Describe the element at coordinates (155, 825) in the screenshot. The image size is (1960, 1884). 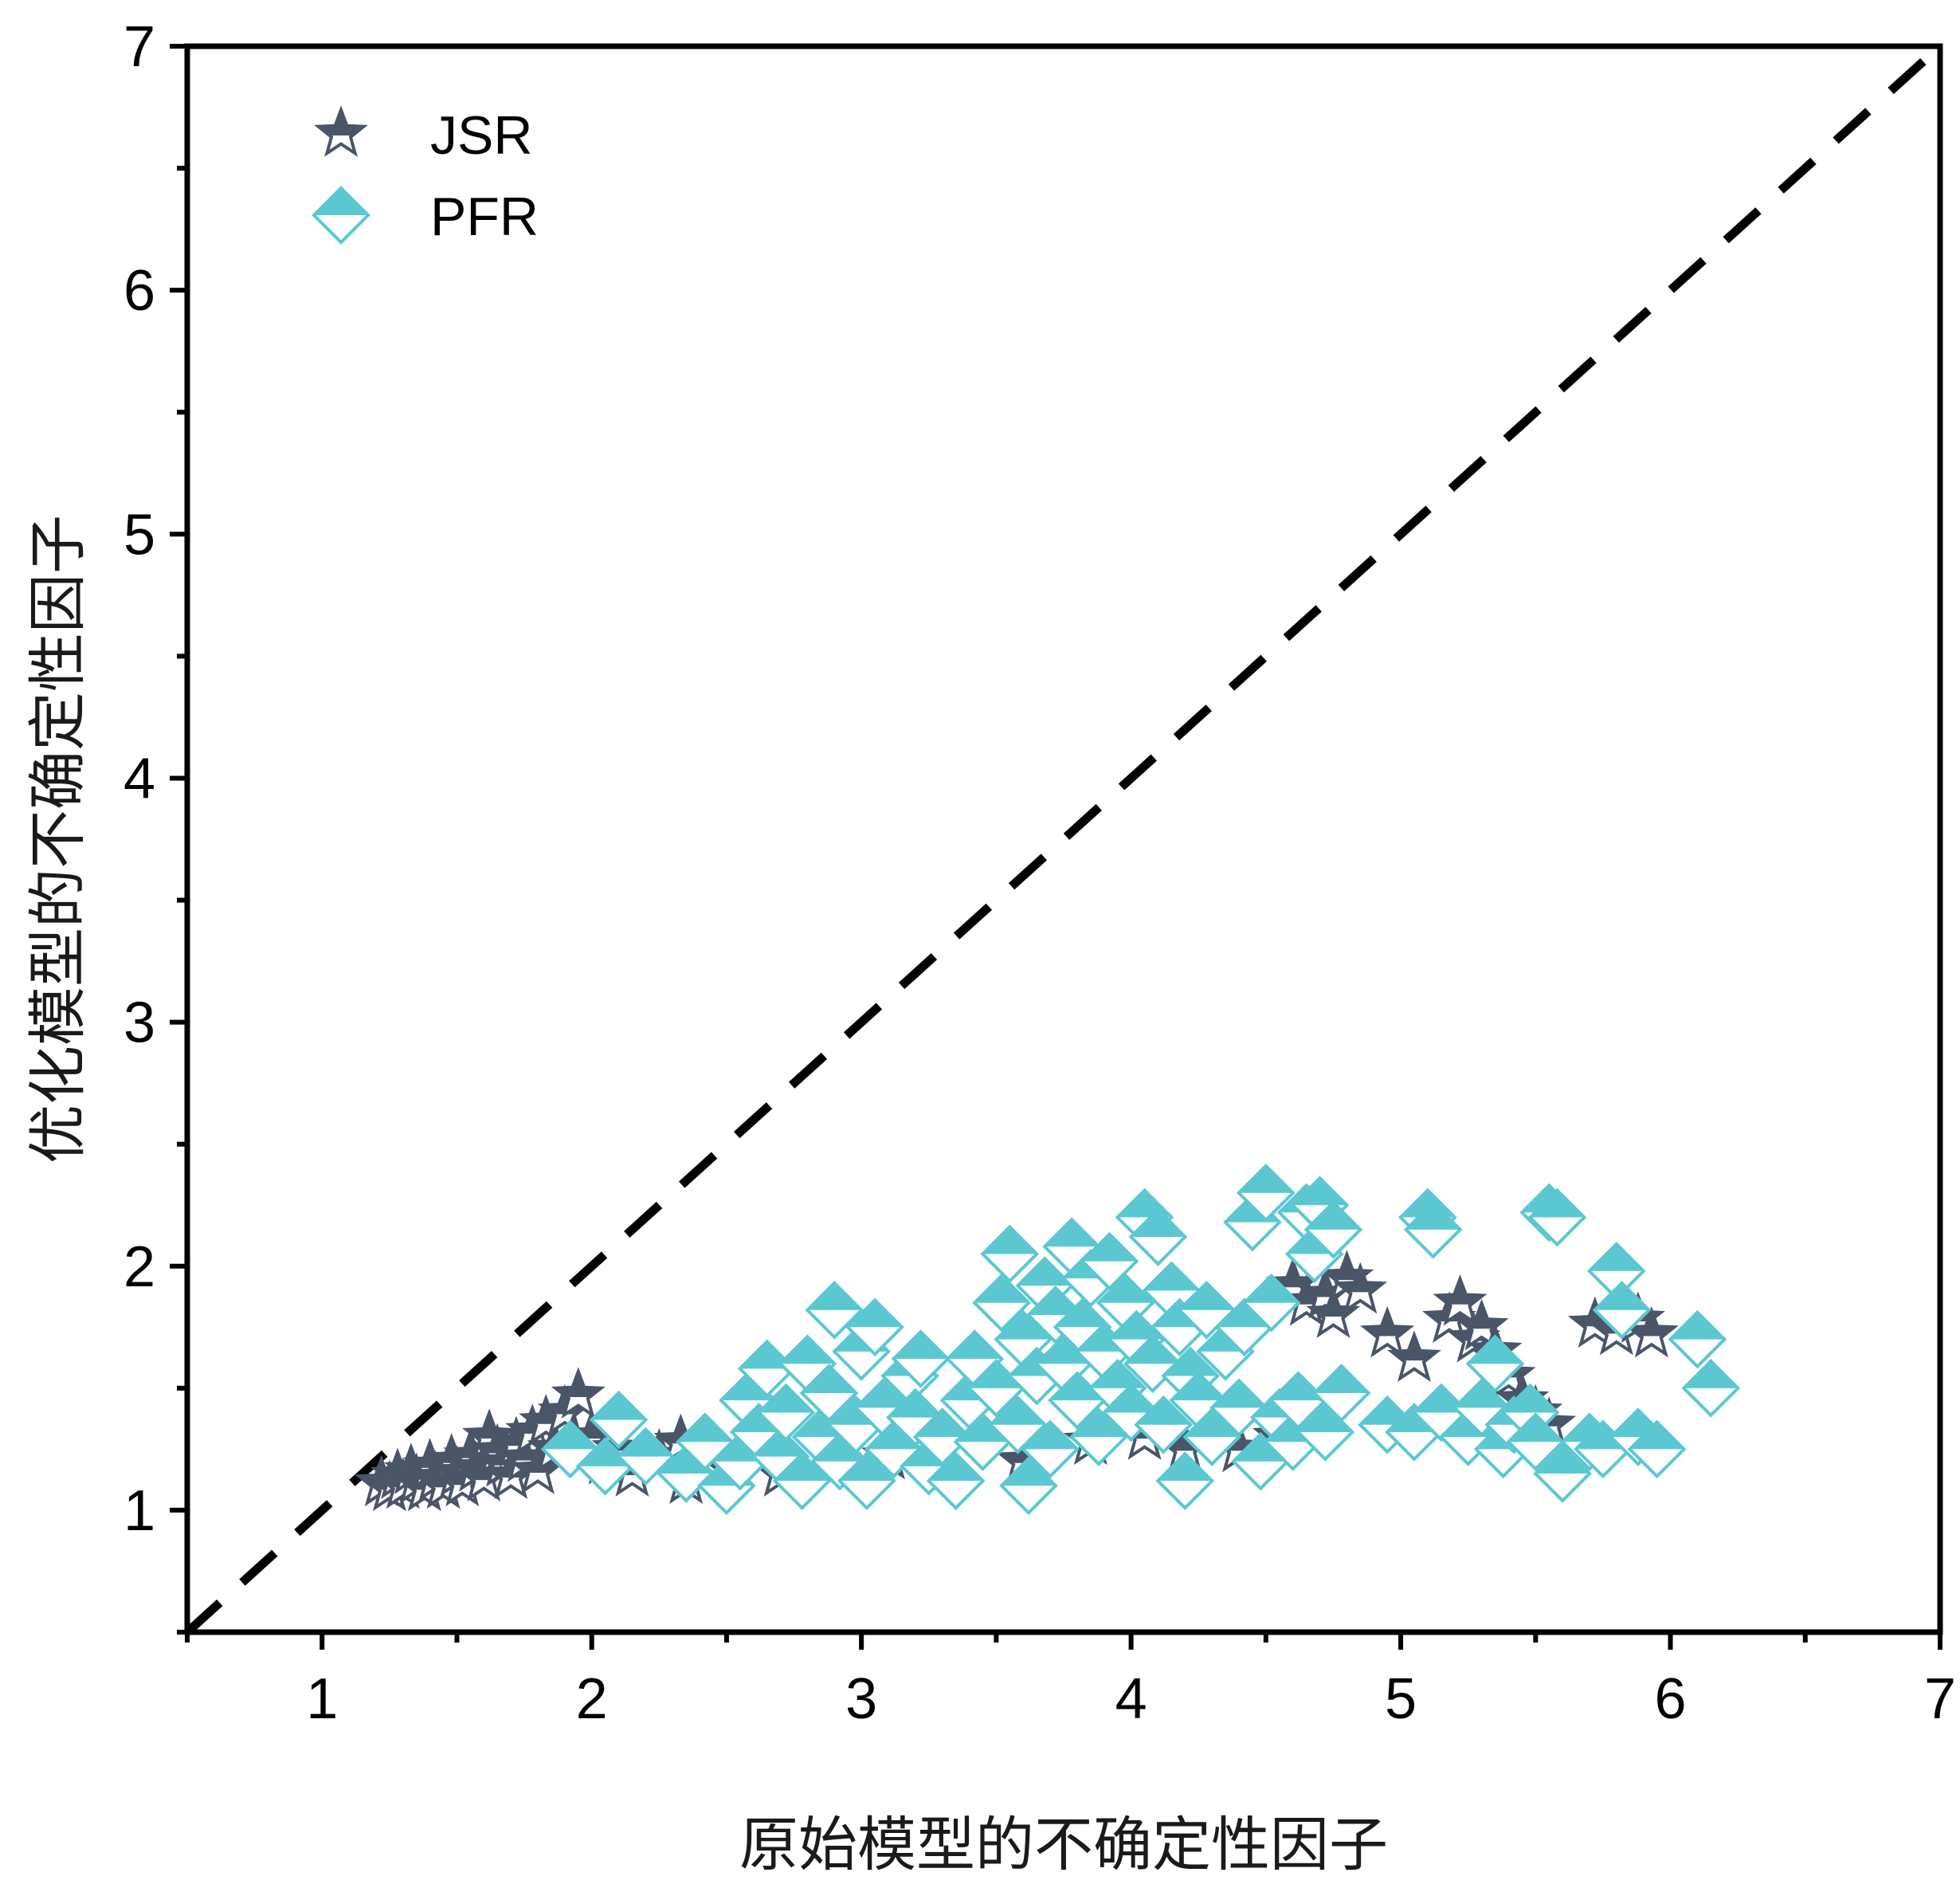
I see `y-axis: 1 2 3 4 5 6 7` at that location.